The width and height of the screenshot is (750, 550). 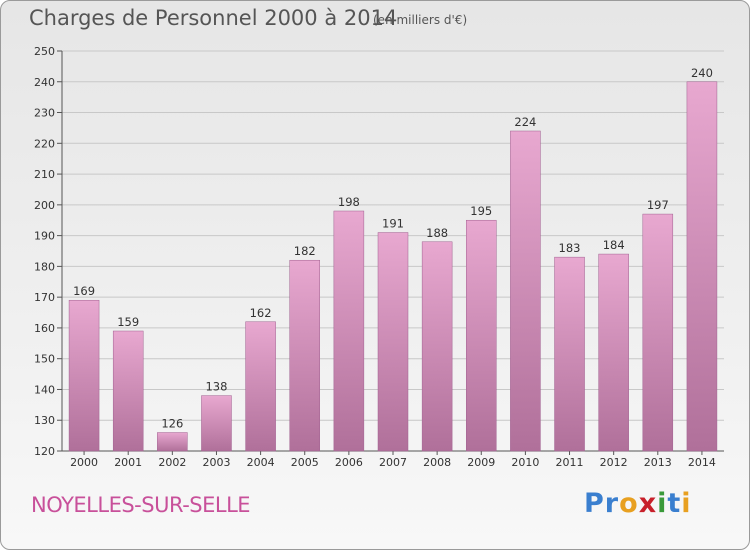 What do you see at coordinates (658, 462) in the screenshot?
I see `x-tick-label: 2013` at bounding box center [658, 462].